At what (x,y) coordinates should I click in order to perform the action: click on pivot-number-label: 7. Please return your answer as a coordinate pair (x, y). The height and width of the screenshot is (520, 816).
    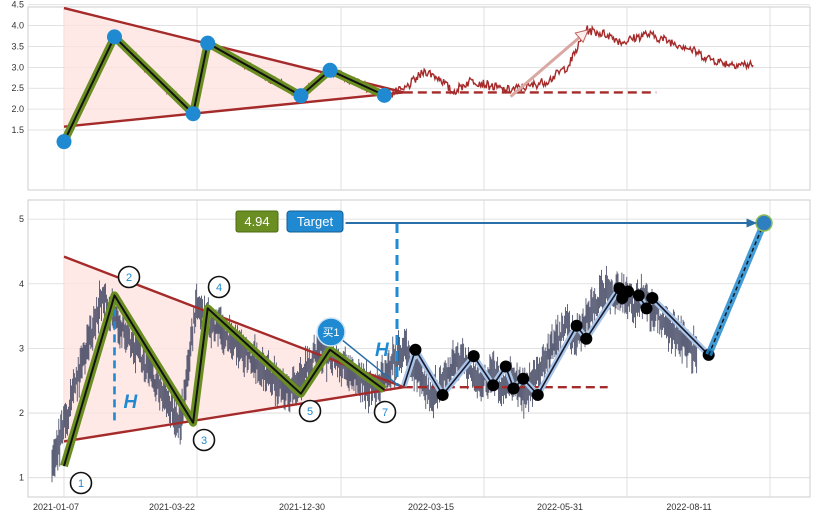
    Looking at the image, I should click on (385, 413).